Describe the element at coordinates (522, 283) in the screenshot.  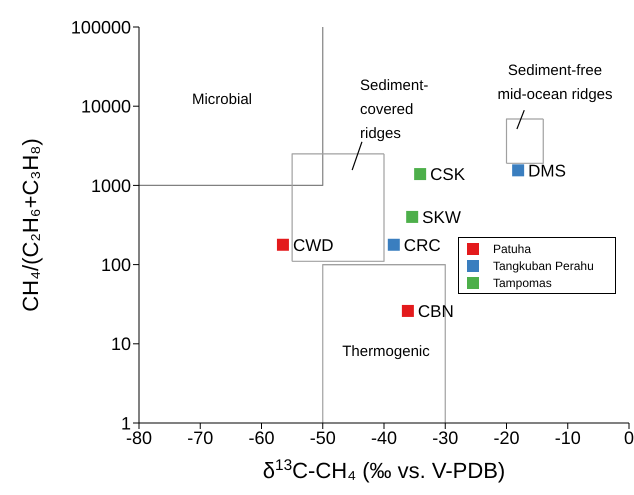
I see `legend-label: Tampomas` at that location.